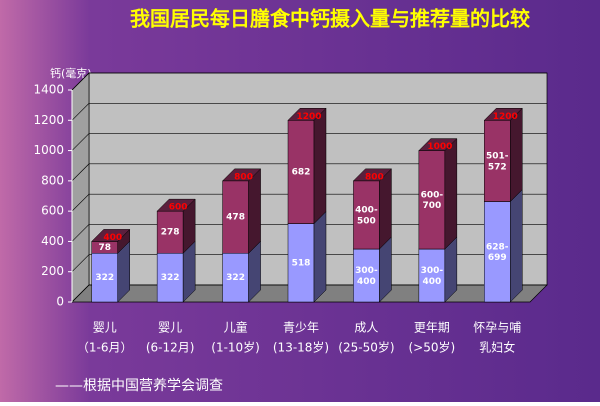 The width and height of the screenshot is (600, 406). Describe the element at coordinates (48, 150) in the screenshot. I see `y-tick-label: 1000` at that location.